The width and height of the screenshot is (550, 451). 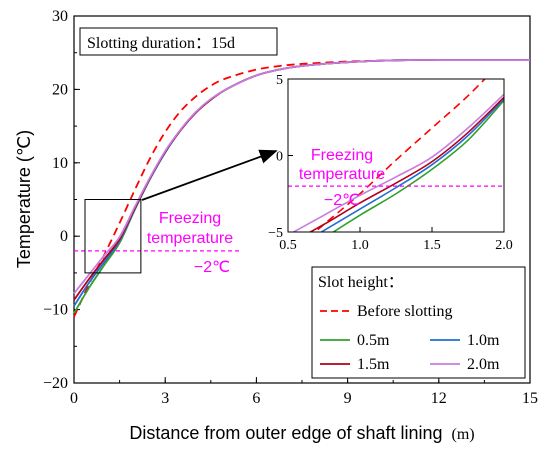 I want to click on inset-series-line-1-0m, so click(x=411, y=165).